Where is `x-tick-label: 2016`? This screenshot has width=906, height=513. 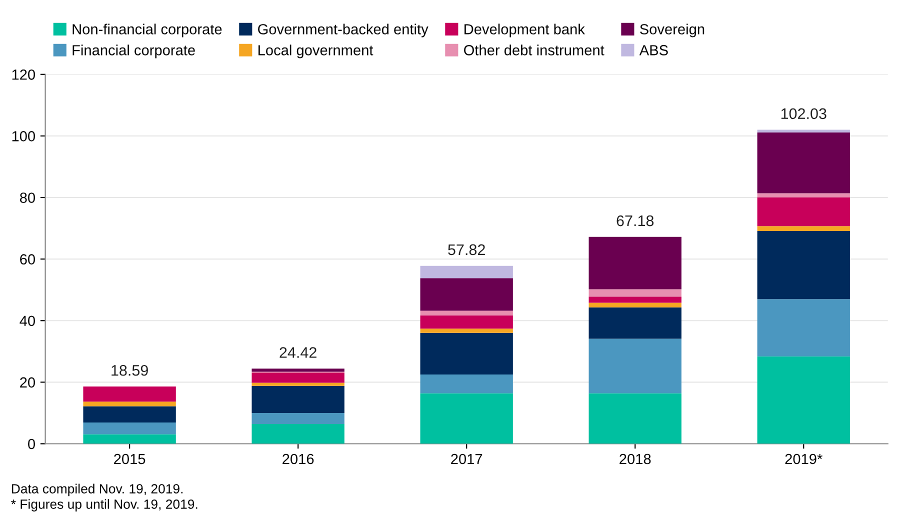 x-tick-label: 2016 is located at coordinates (298, 459).